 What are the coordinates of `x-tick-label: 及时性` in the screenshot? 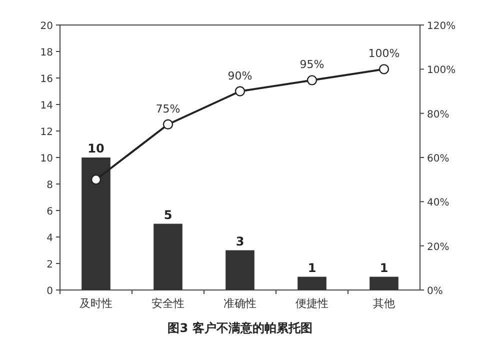 It's located at (96, 303).